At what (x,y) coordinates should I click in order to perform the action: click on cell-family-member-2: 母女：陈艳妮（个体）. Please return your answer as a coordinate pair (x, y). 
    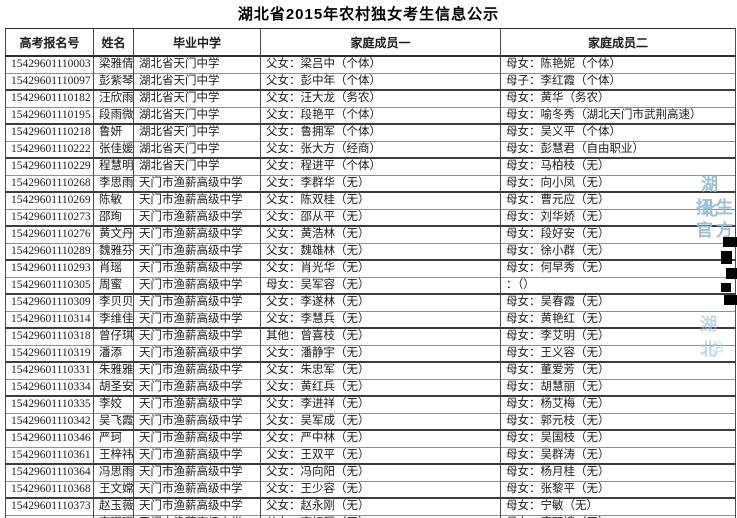
    Looking at the image, I should click on (618, 64).